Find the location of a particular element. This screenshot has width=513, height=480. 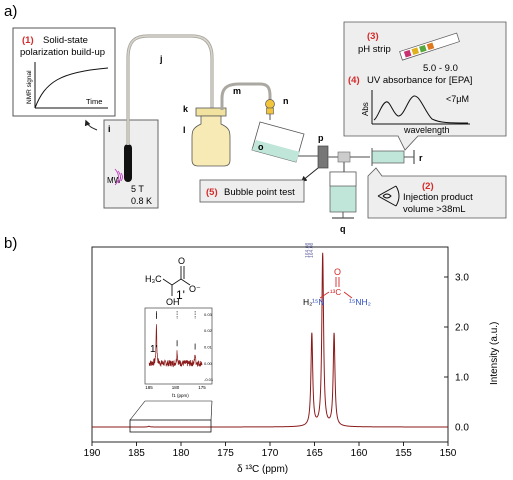

box2-line1: Injection product is located at coordinates (438, 197).